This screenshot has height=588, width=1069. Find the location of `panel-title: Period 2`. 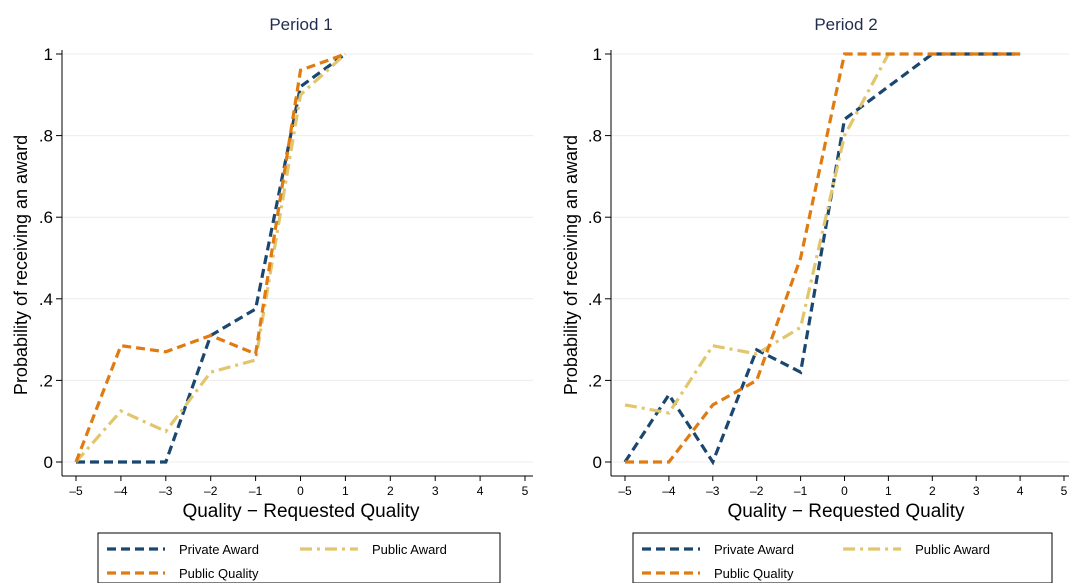

panel-title: Period 2 is located at coordinates (845, 24).